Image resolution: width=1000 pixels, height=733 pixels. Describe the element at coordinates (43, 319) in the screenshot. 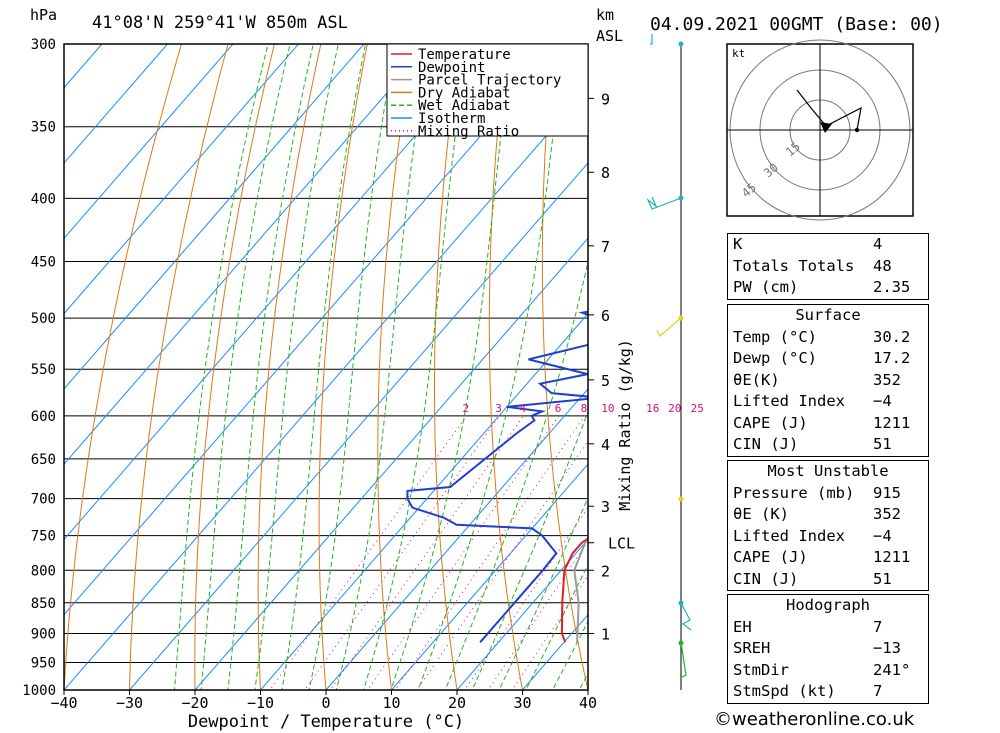

I see `pressure-tick-label: 500` at that location.